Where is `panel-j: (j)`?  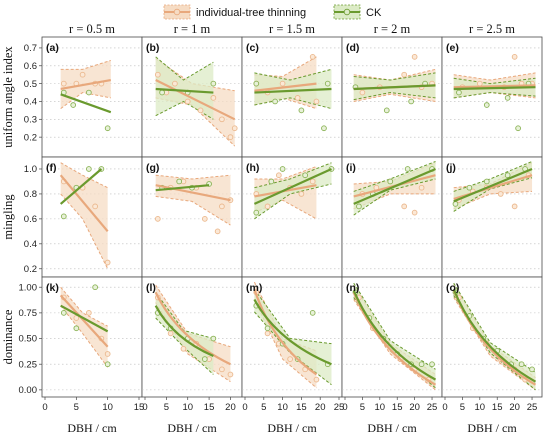
panel-j: (j) is located at coordinates (492, 217).